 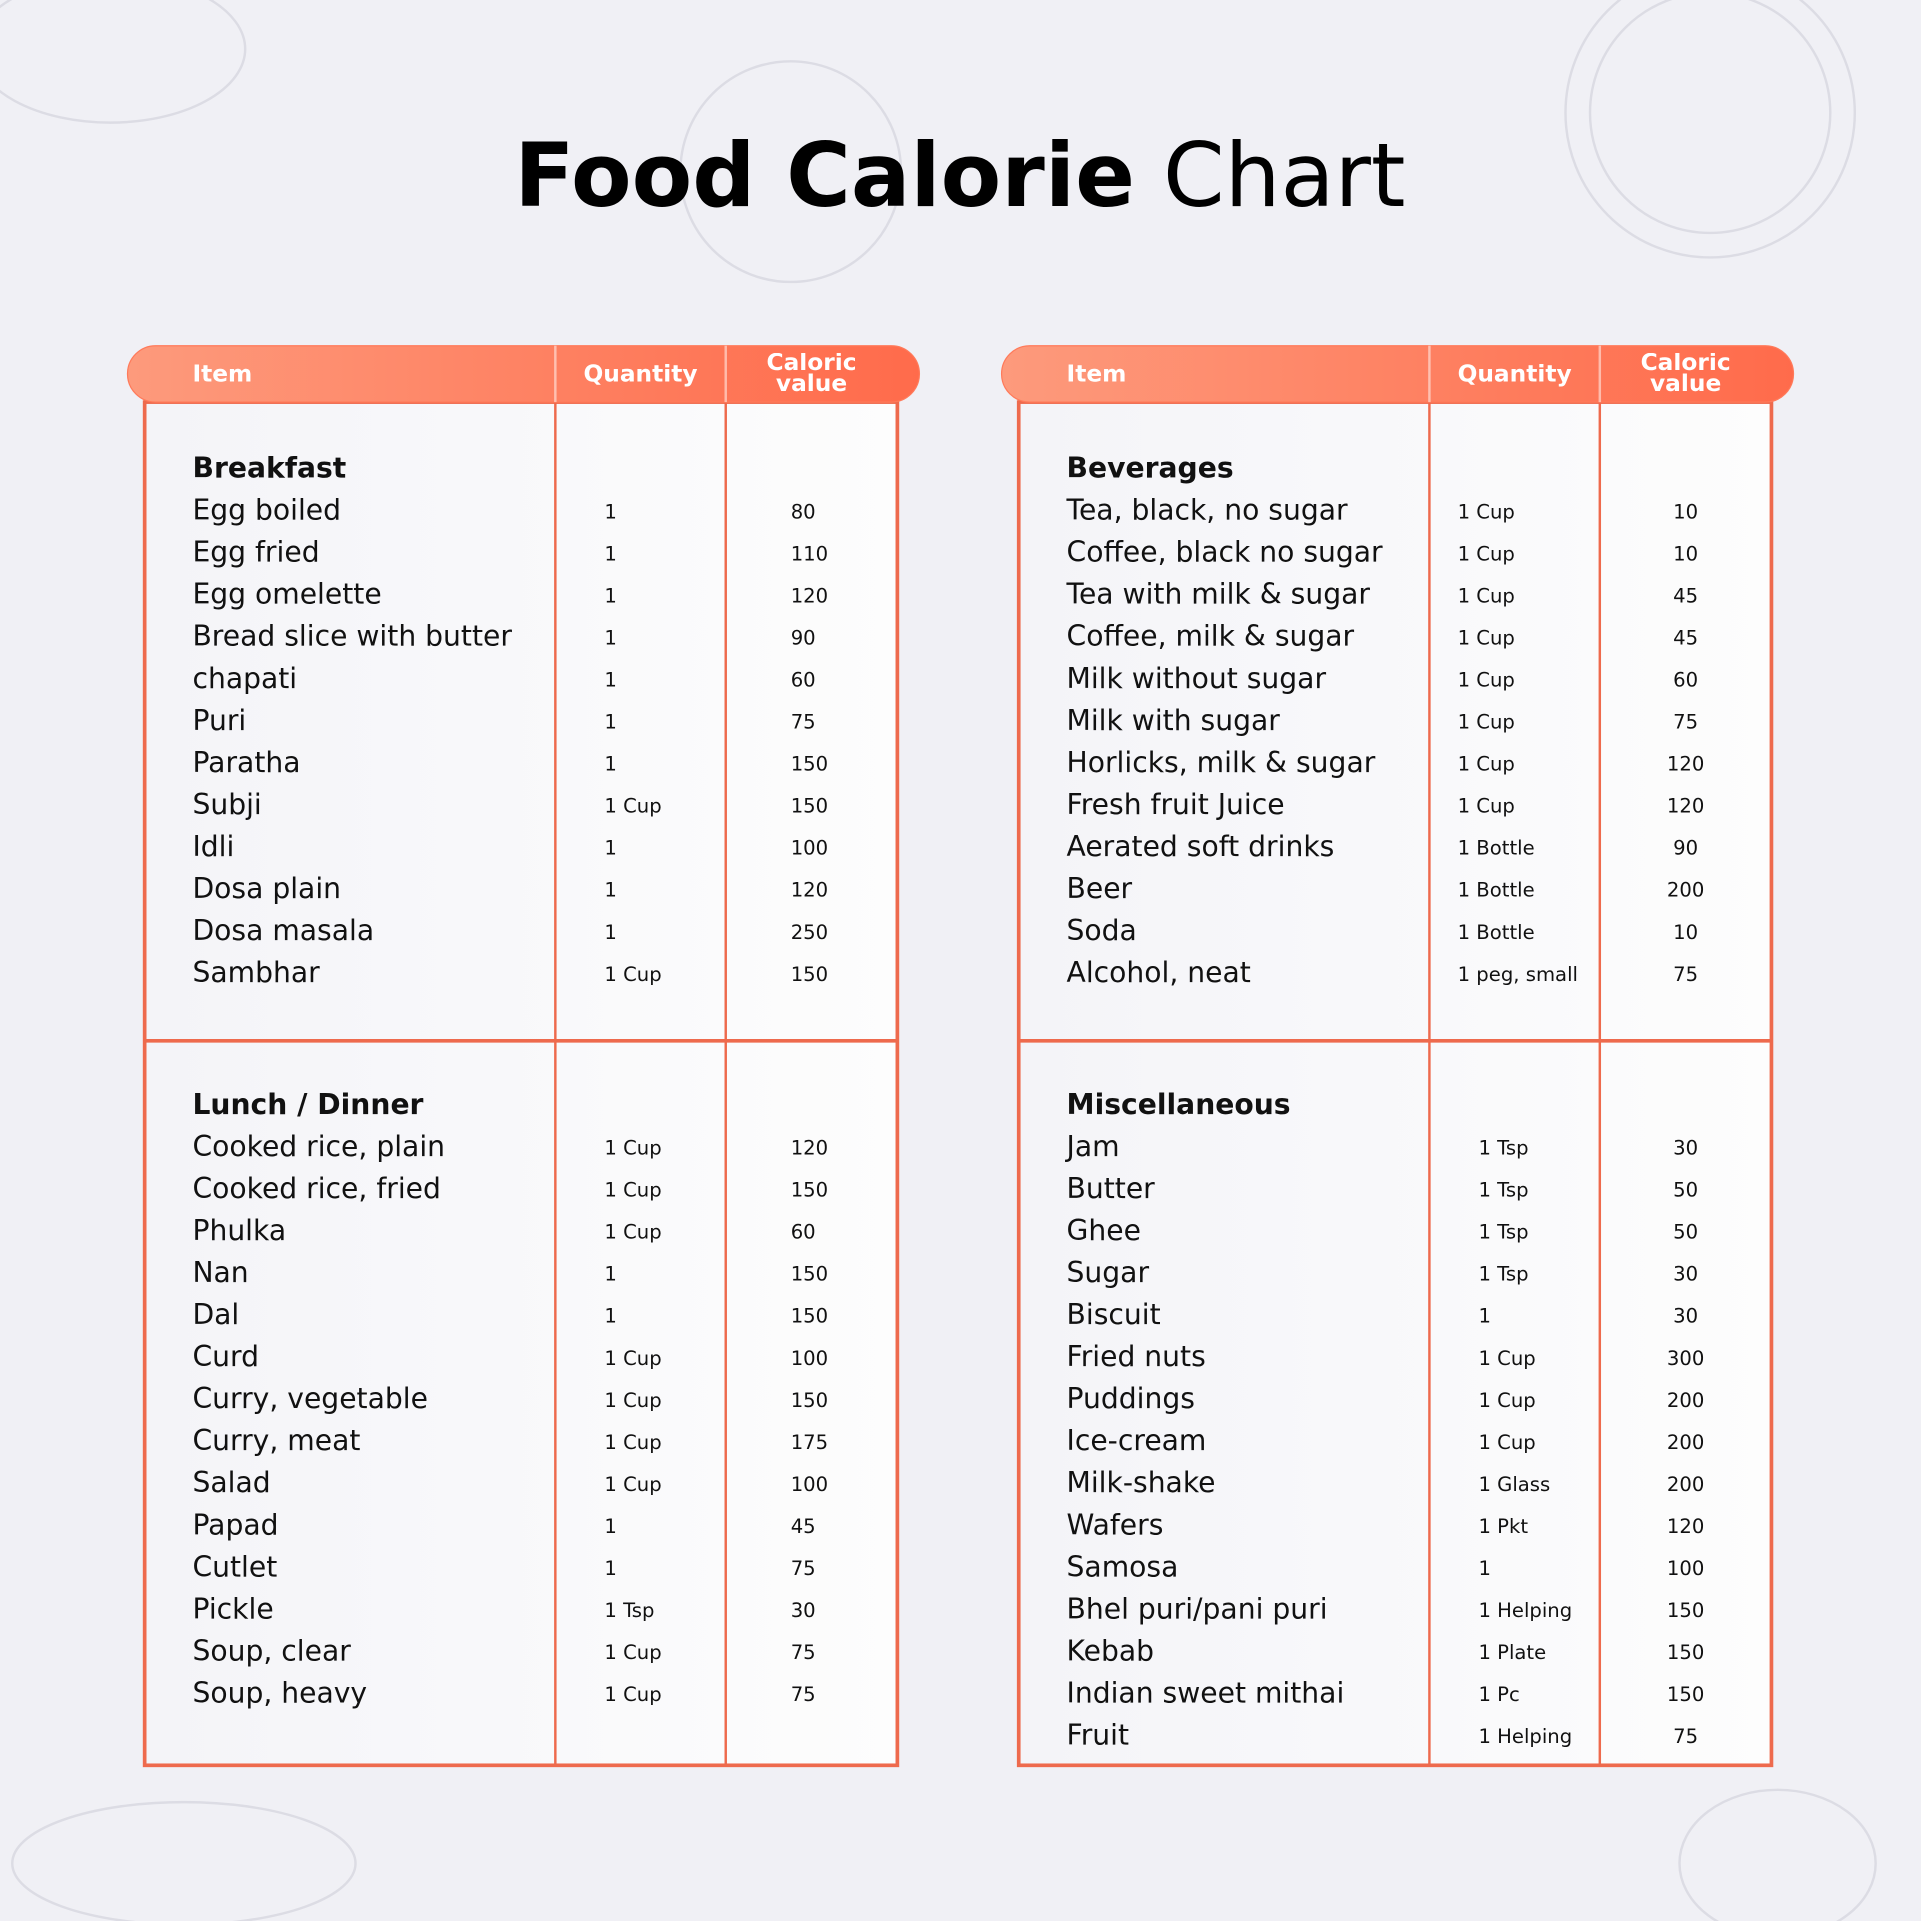 I want to click on section-title: Beverages, so click(x=1150, y=468).